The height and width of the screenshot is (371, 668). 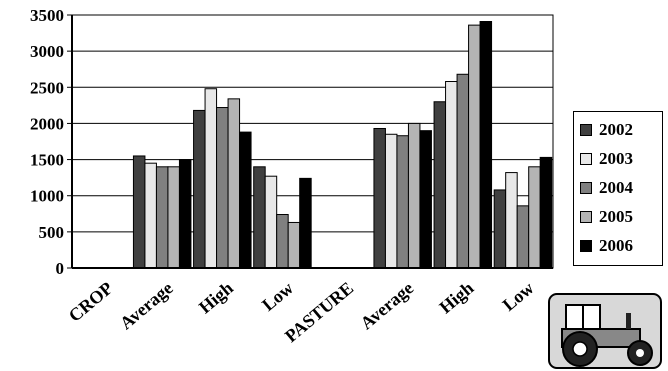 I want to click on legend-label: 2005, so click(x=616, y=216).